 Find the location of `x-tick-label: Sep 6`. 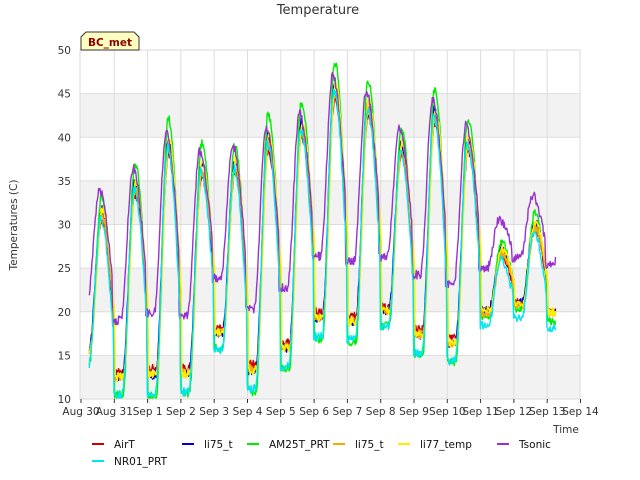

x-tick-label: Sep 6 is located at coordinates (314, 412).